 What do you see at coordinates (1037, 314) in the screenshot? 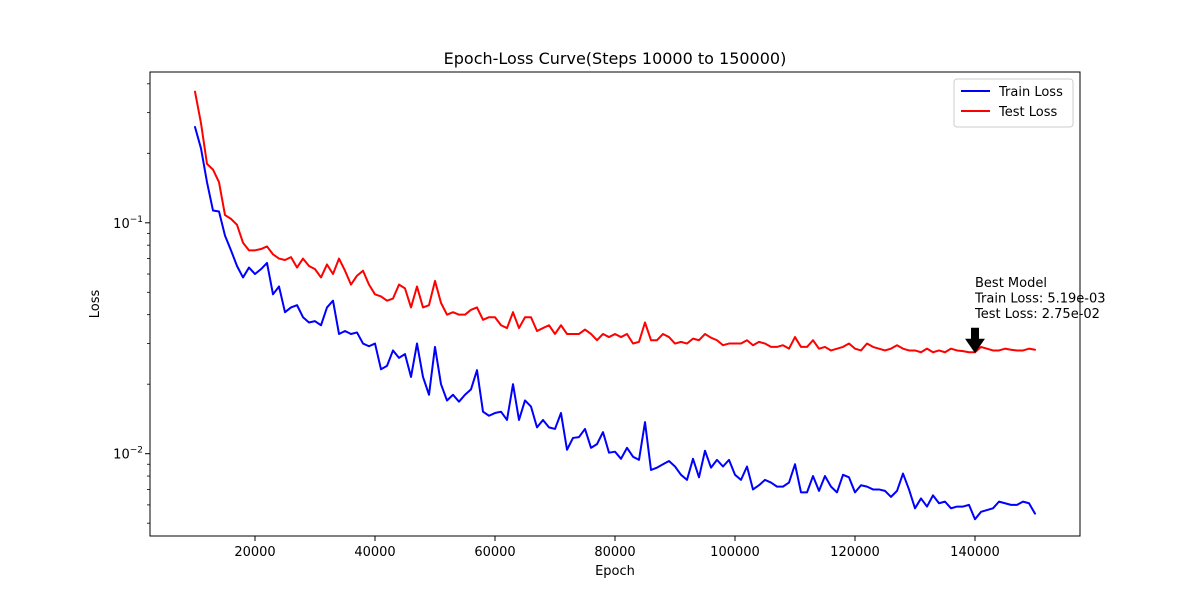
I see `annotation-text: Test Loss: 2.75e-02` at bounding box center [1037, 314].